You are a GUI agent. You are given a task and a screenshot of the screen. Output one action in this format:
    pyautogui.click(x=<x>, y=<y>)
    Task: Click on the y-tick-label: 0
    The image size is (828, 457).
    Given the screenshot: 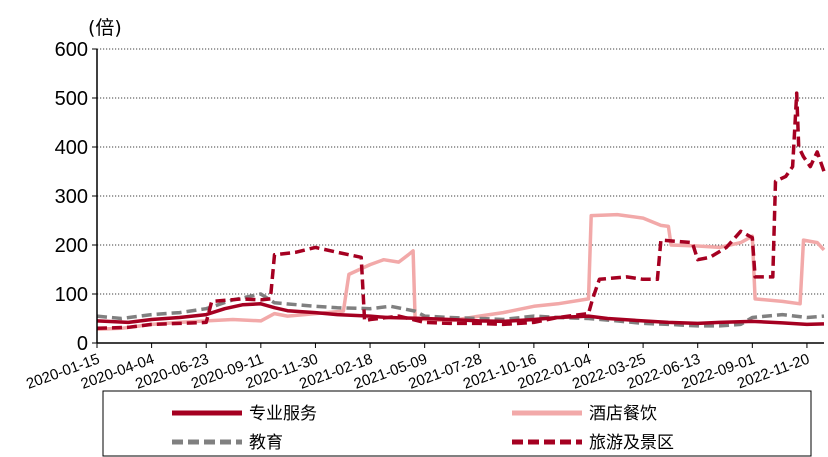 What is the action you would take?
    pyautogui.click(x=82, y=344)
    